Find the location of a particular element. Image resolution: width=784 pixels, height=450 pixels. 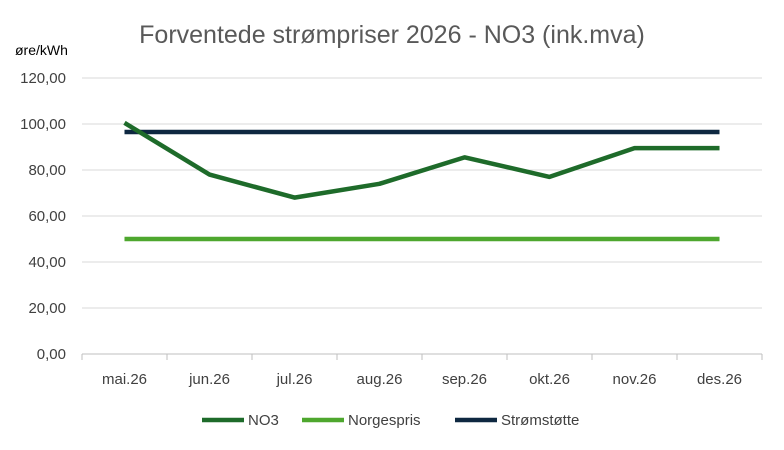

y-tick-label: 0,00 is located at coordinates (51, 354).